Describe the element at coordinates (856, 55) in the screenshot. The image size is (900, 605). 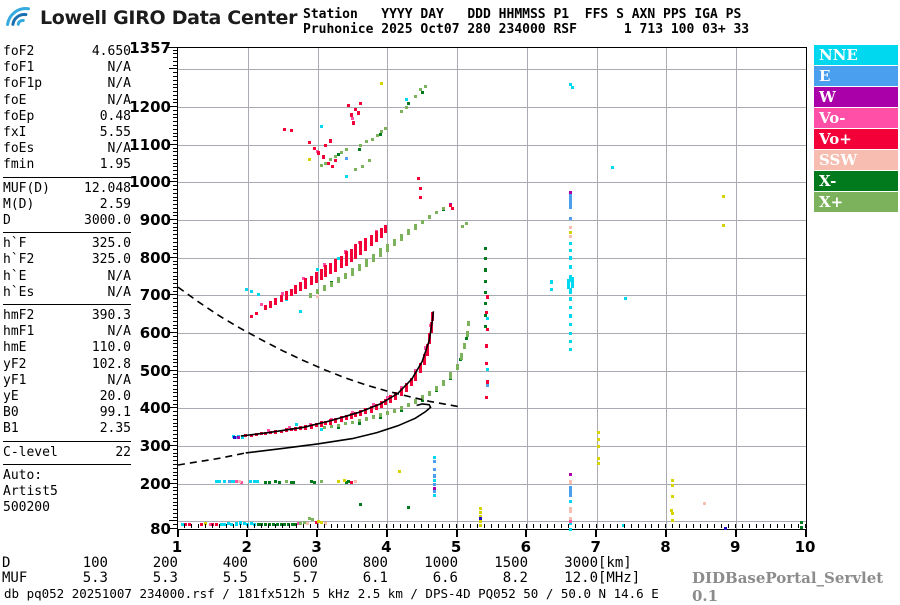
I see `legend-item-nne: NNE` at that location.